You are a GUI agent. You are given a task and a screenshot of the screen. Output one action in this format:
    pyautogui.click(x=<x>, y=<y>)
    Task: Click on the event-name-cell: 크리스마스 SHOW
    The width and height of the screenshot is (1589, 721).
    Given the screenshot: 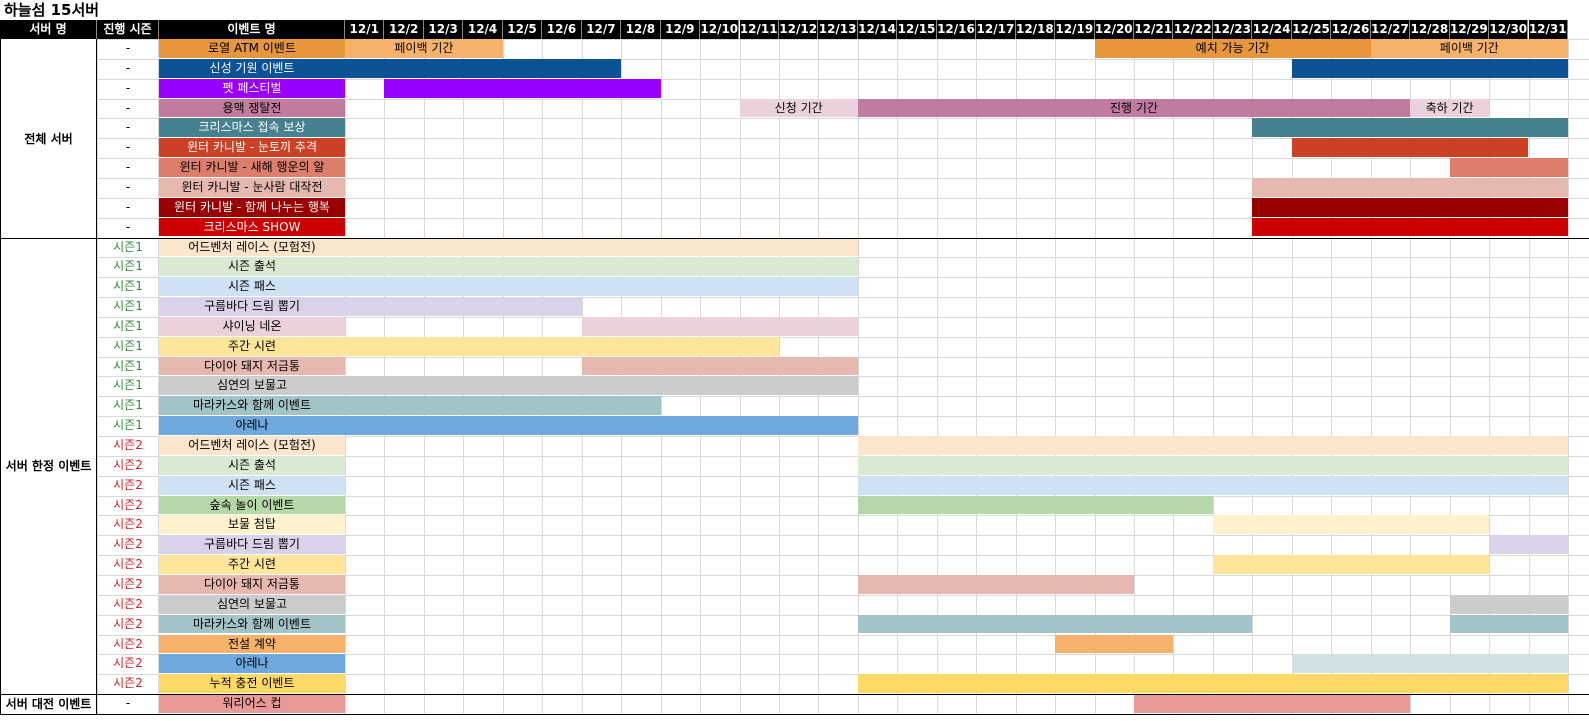 What is the action you would take?
    pyautogui.click(x=252, y=227)
    